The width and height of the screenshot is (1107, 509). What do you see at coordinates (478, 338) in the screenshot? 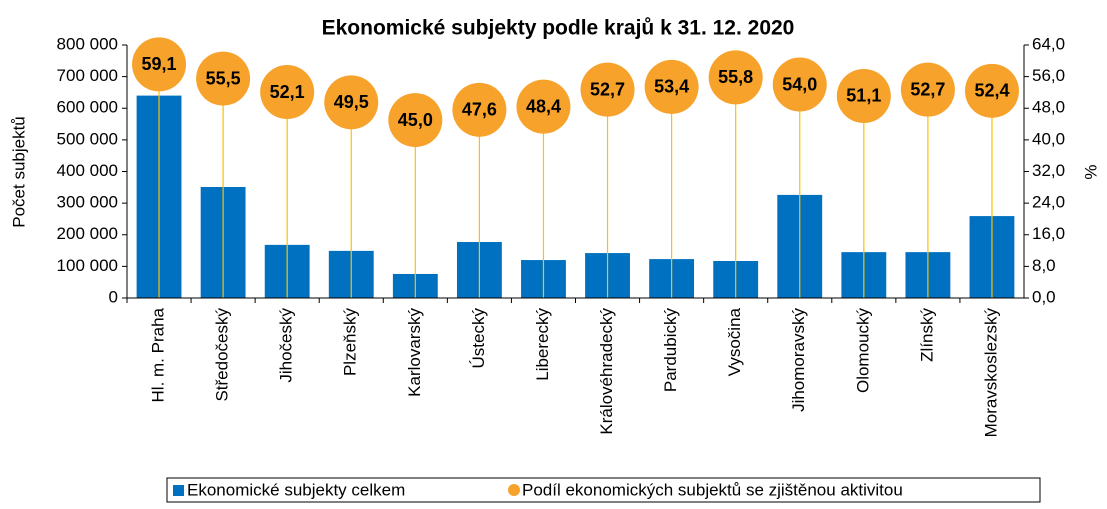
I see `x-tick-label: Ústecký` at bounding box center [478, 338].